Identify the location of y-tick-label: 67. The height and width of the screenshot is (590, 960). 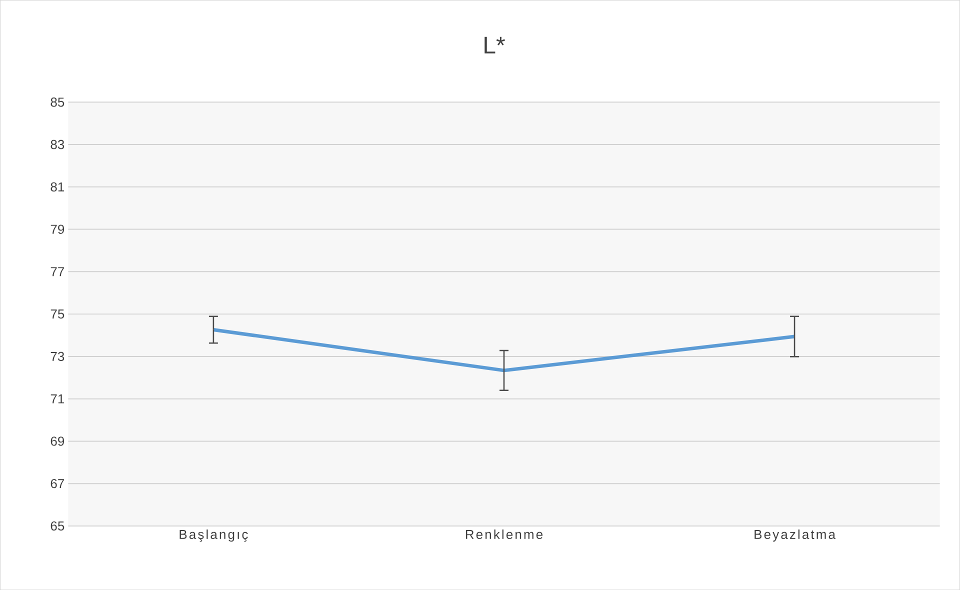
(57, 483).